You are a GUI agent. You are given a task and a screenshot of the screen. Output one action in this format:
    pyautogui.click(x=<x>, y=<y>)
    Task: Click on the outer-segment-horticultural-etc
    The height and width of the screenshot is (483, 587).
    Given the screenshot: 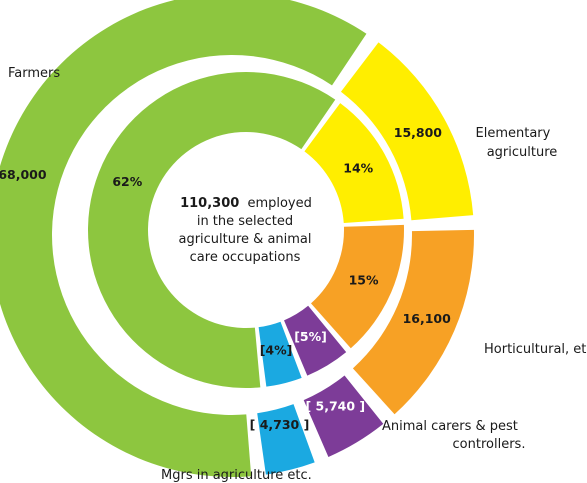 What is the action you would take?
    pyautogui.click(x=413, y=322)
    